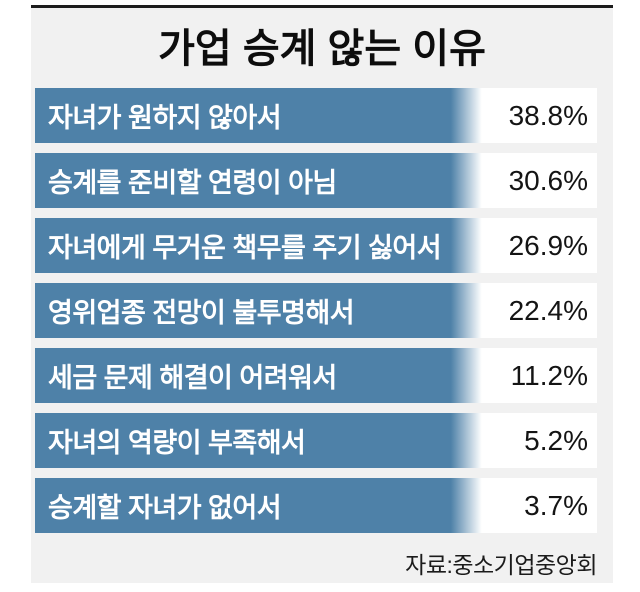 The width and height of the screenshot is (640, 592). Describe the element at coordinates (322, 49) in the screenshot. I see `chart-title: 가업 승계 않는 이유` at that location.